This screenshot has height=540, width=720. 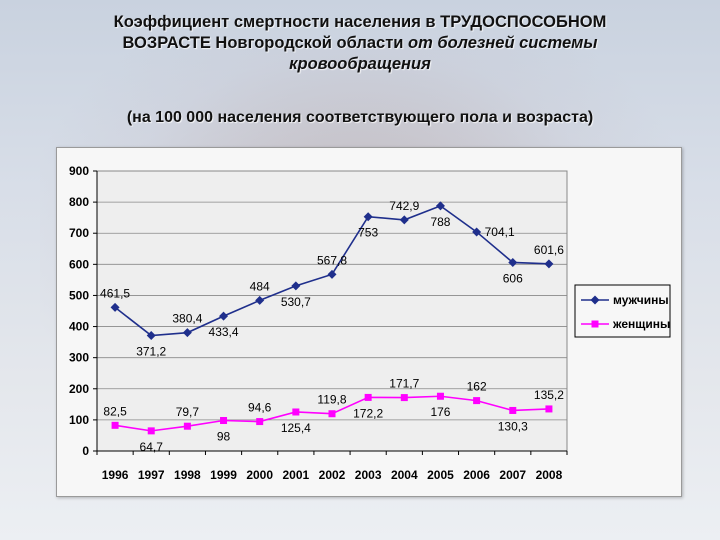 I want to click on series-0-data-label-8: 742,9, so click(x=404, y=206).